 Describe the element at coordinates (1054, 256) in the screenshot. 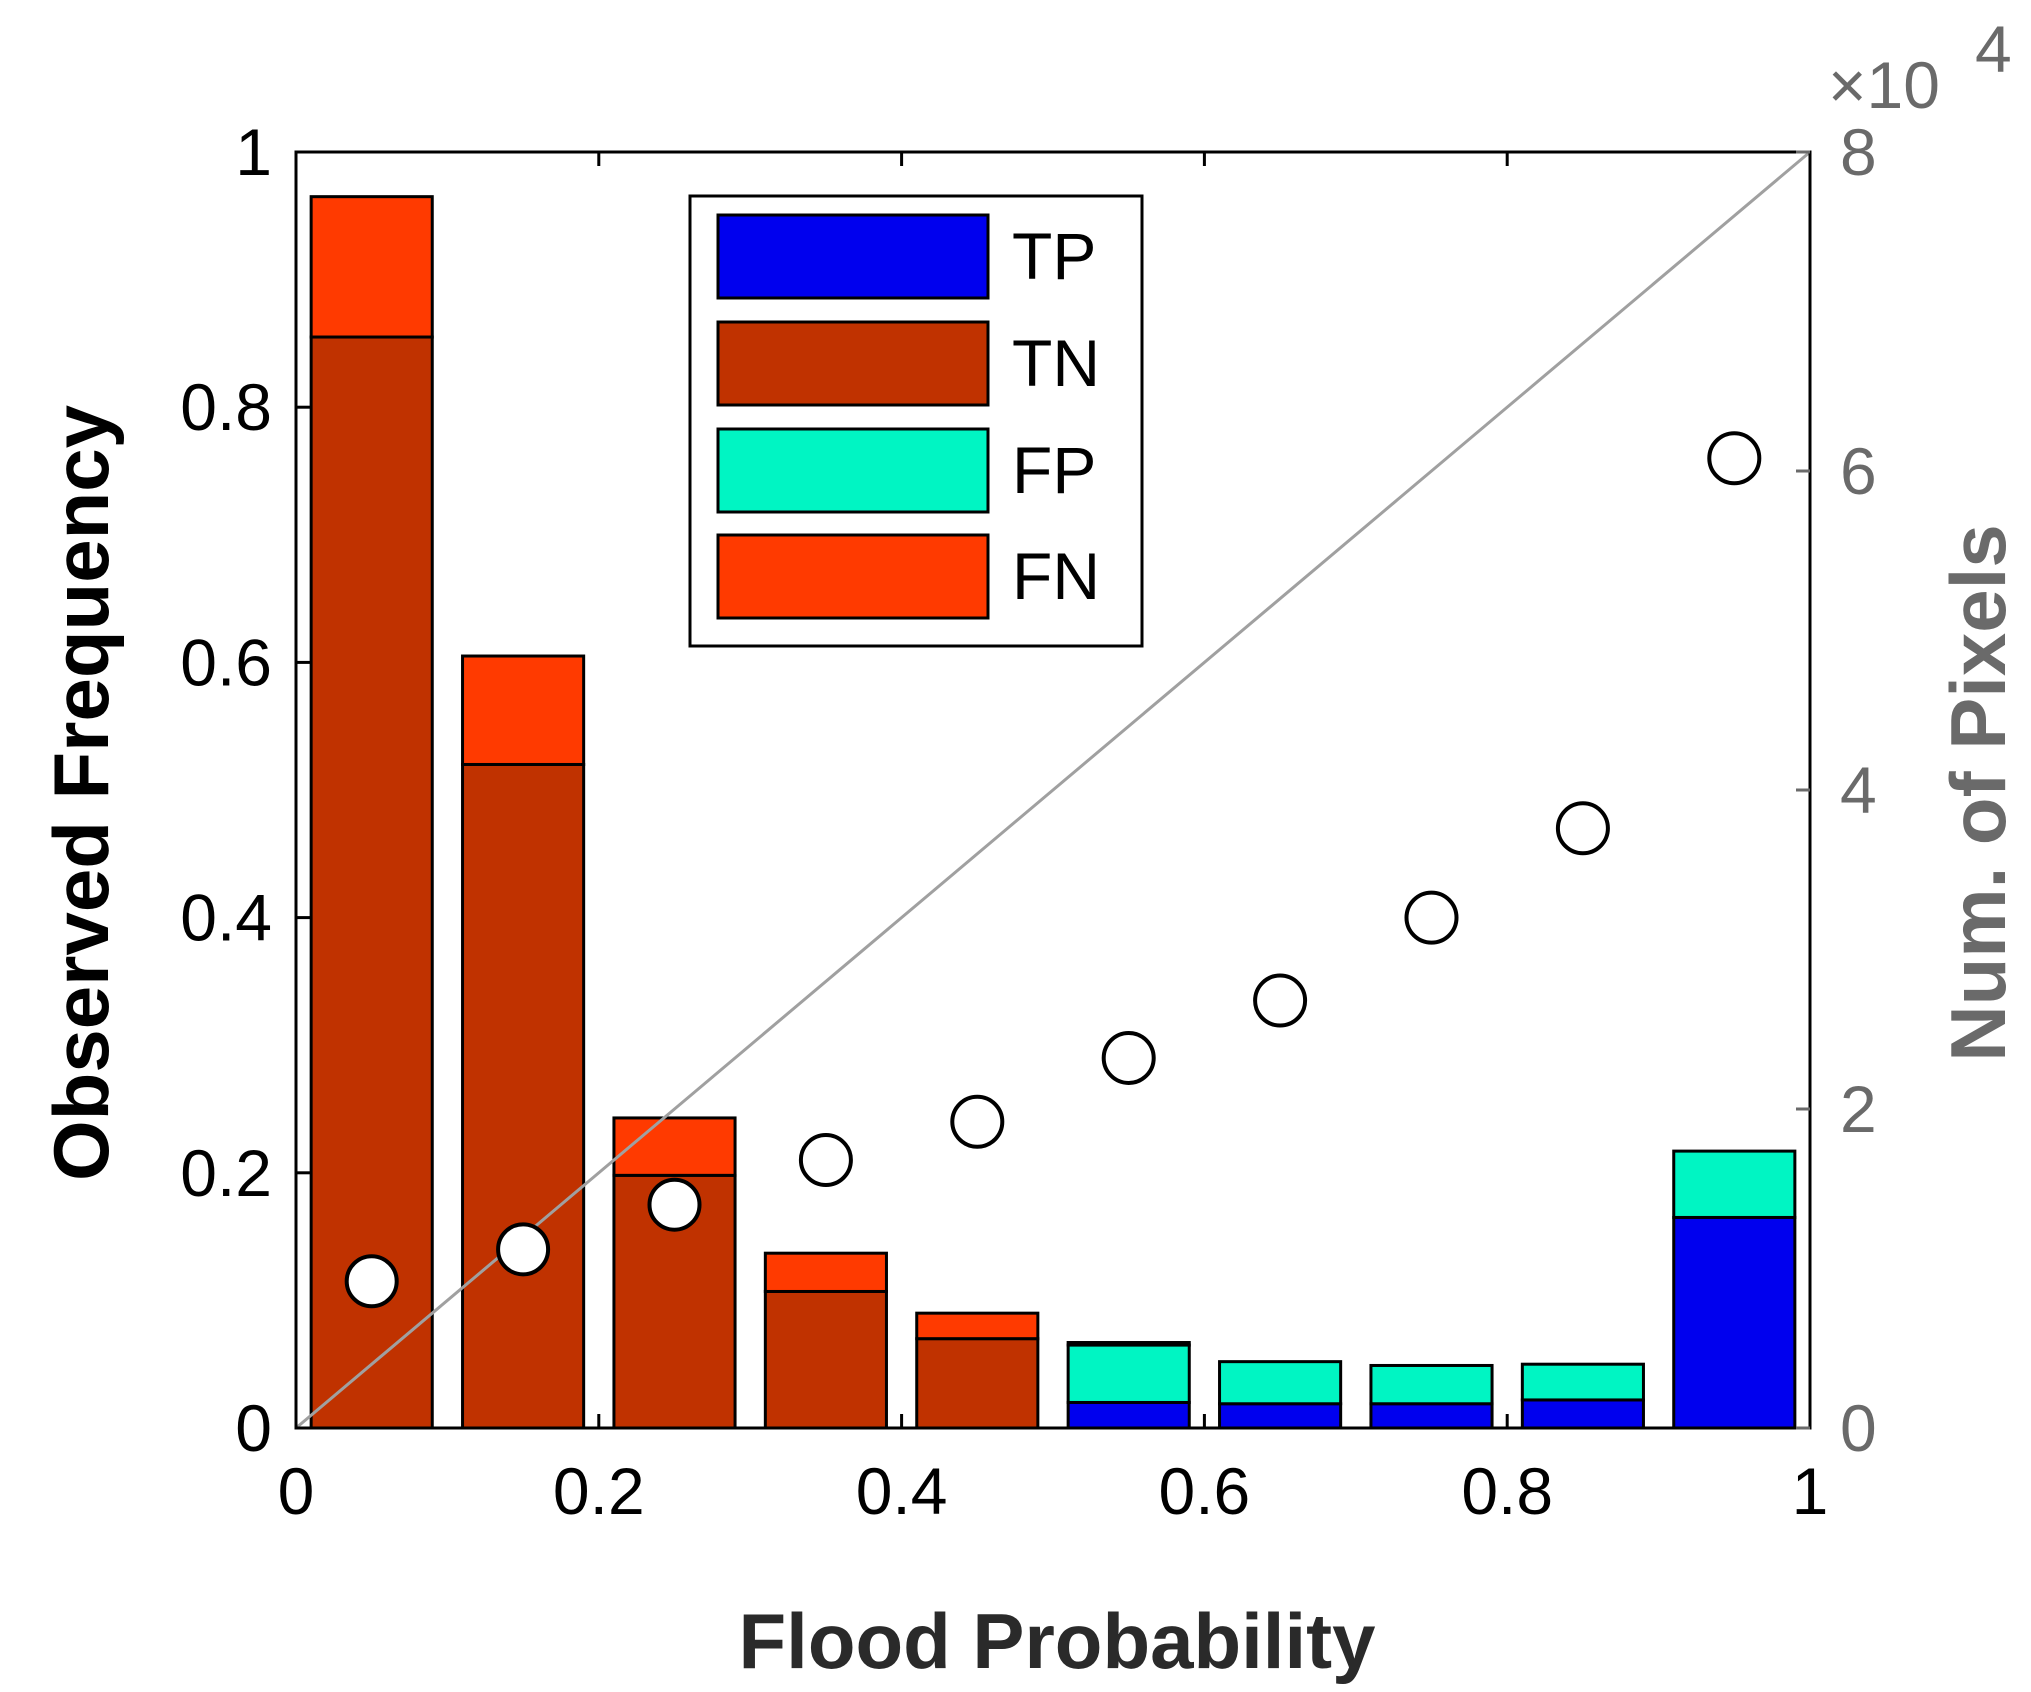

I see `legend-label-tp: TP` at that location.